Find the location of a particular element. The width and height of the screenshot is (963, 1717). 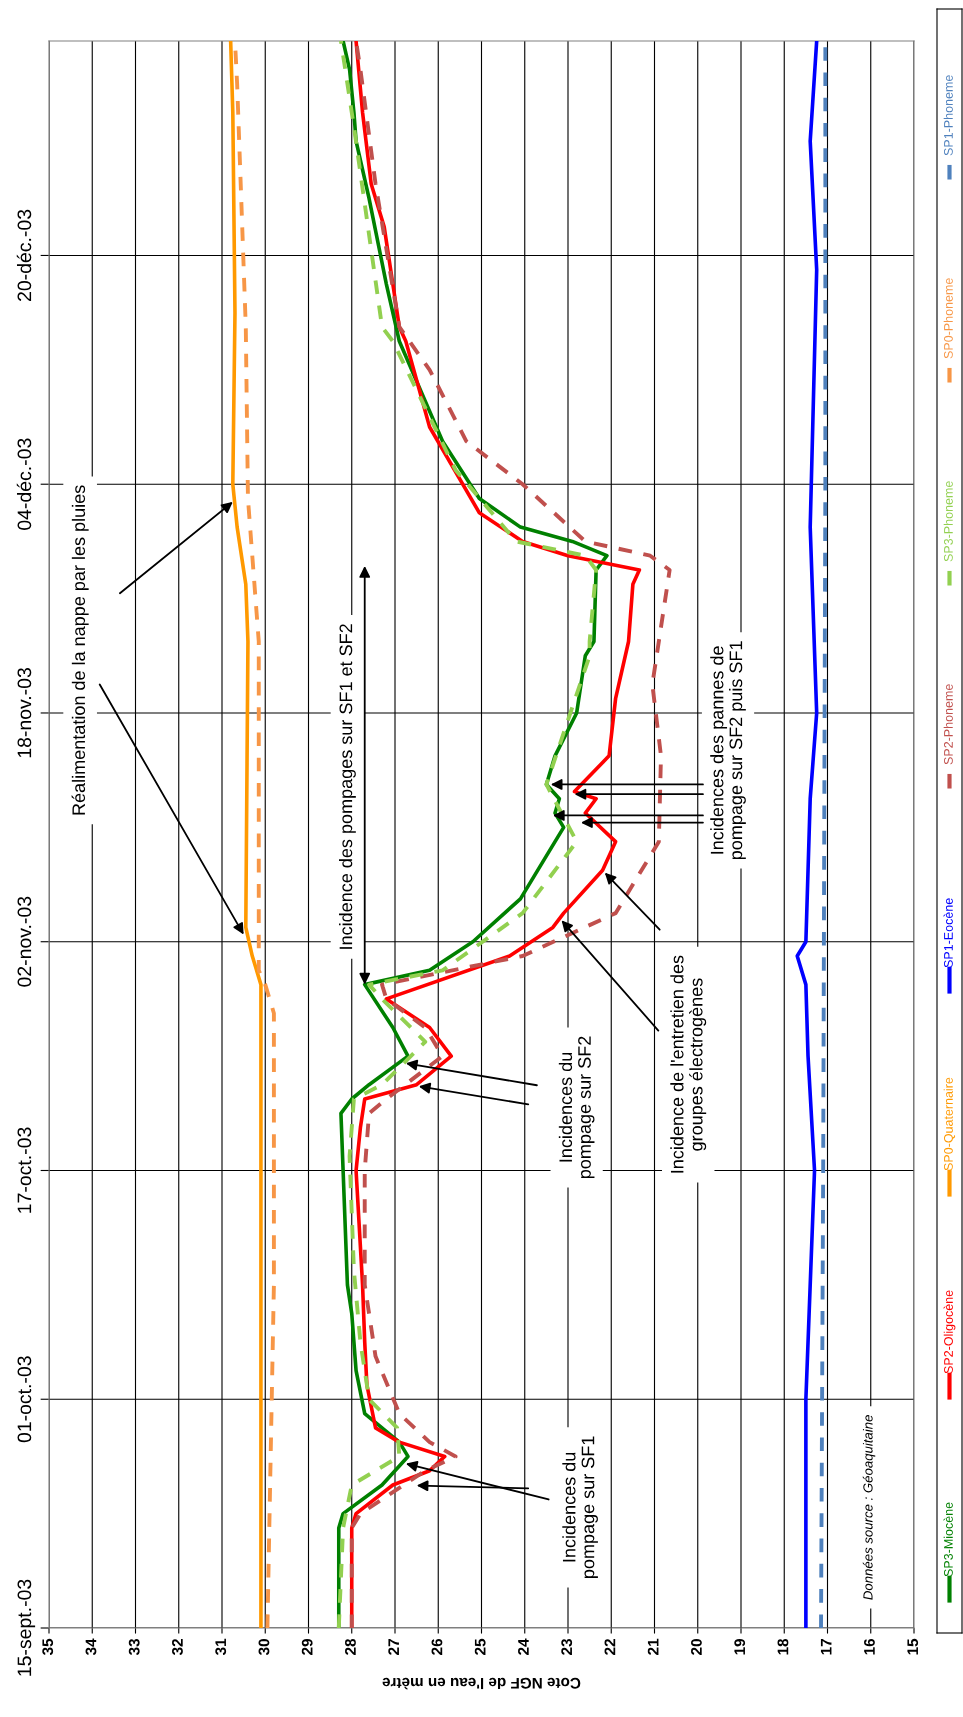

x-tick-label: 23 is located at coordinates (567, 1646).